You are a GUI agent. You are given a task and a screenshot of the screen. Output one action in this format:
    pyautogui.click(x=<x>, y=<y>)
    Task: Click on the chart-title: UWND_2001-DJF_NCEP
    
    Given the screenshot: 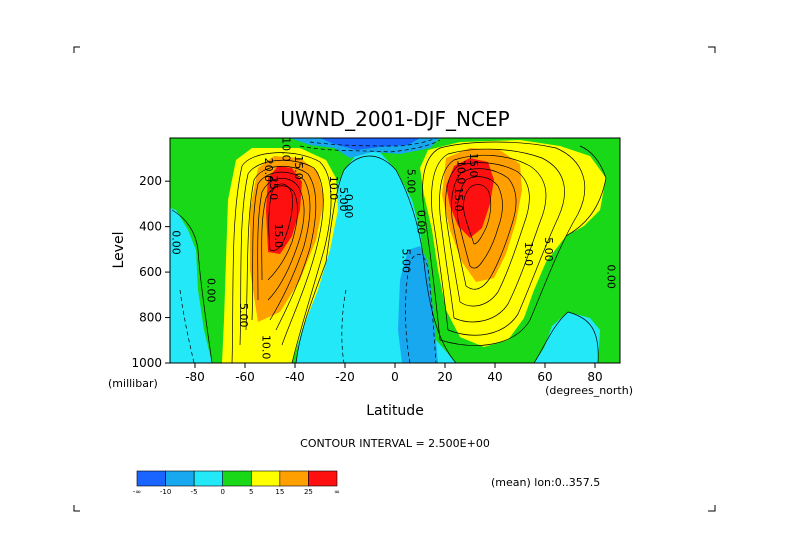 What is the action you would take?
    pyautogui.click(x=394, y=119)
    